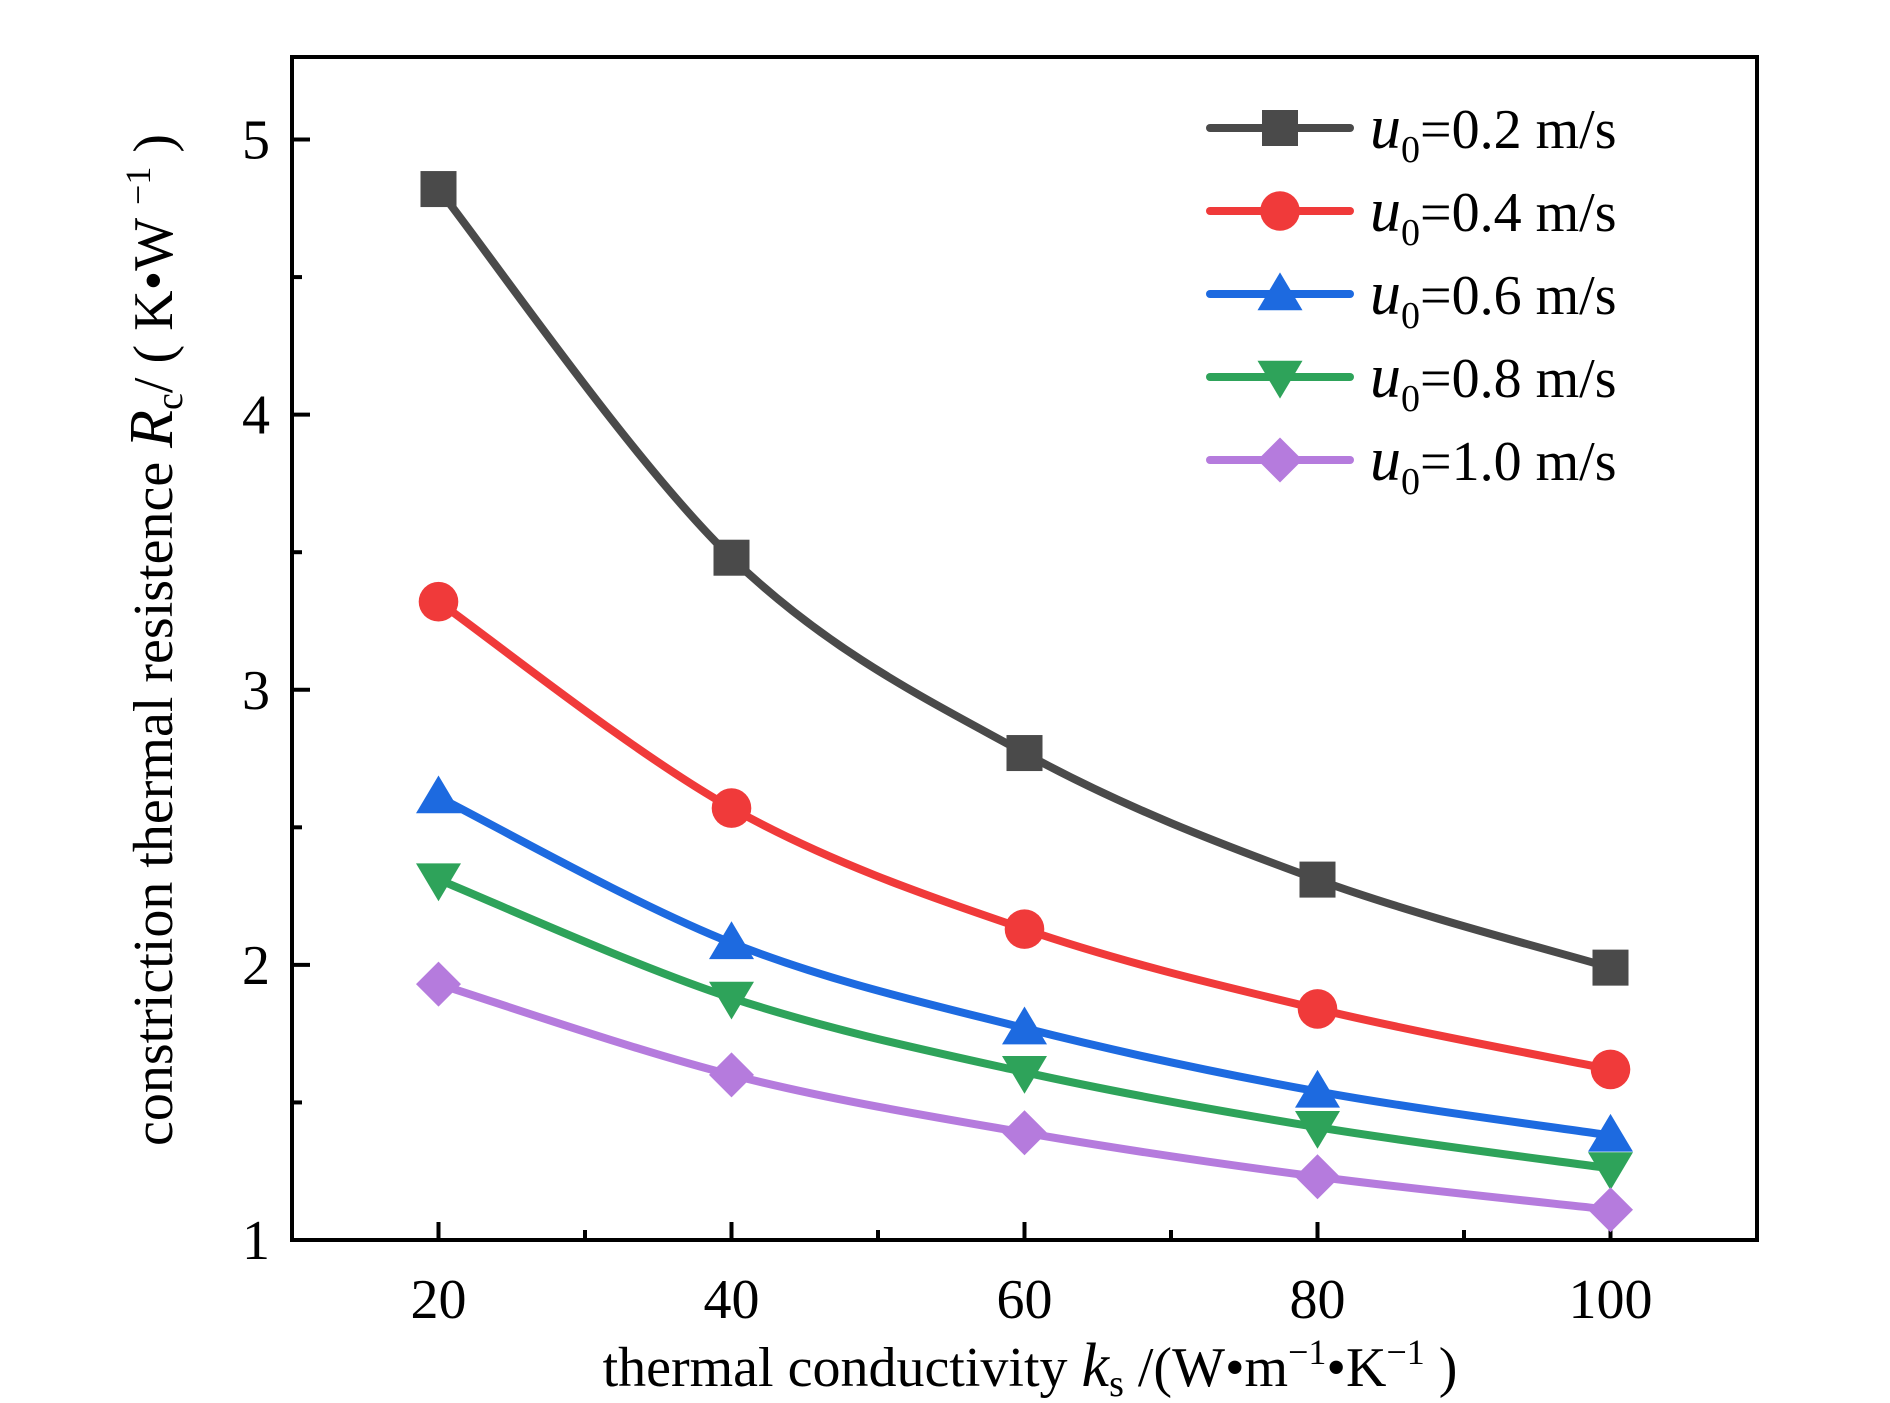 This screenshot has height=1403, width=1890. Describe the element at coordinates (1356, 1368) in the screenshot. I see `x-axis-title-units-b: •K` at that location.